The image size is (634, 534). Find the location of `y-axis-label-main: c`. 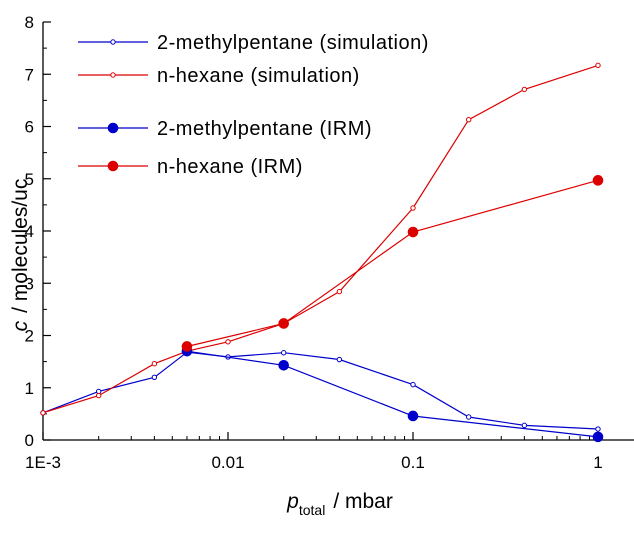

y-axis-label-main: c is located at coordinates (20, 325).